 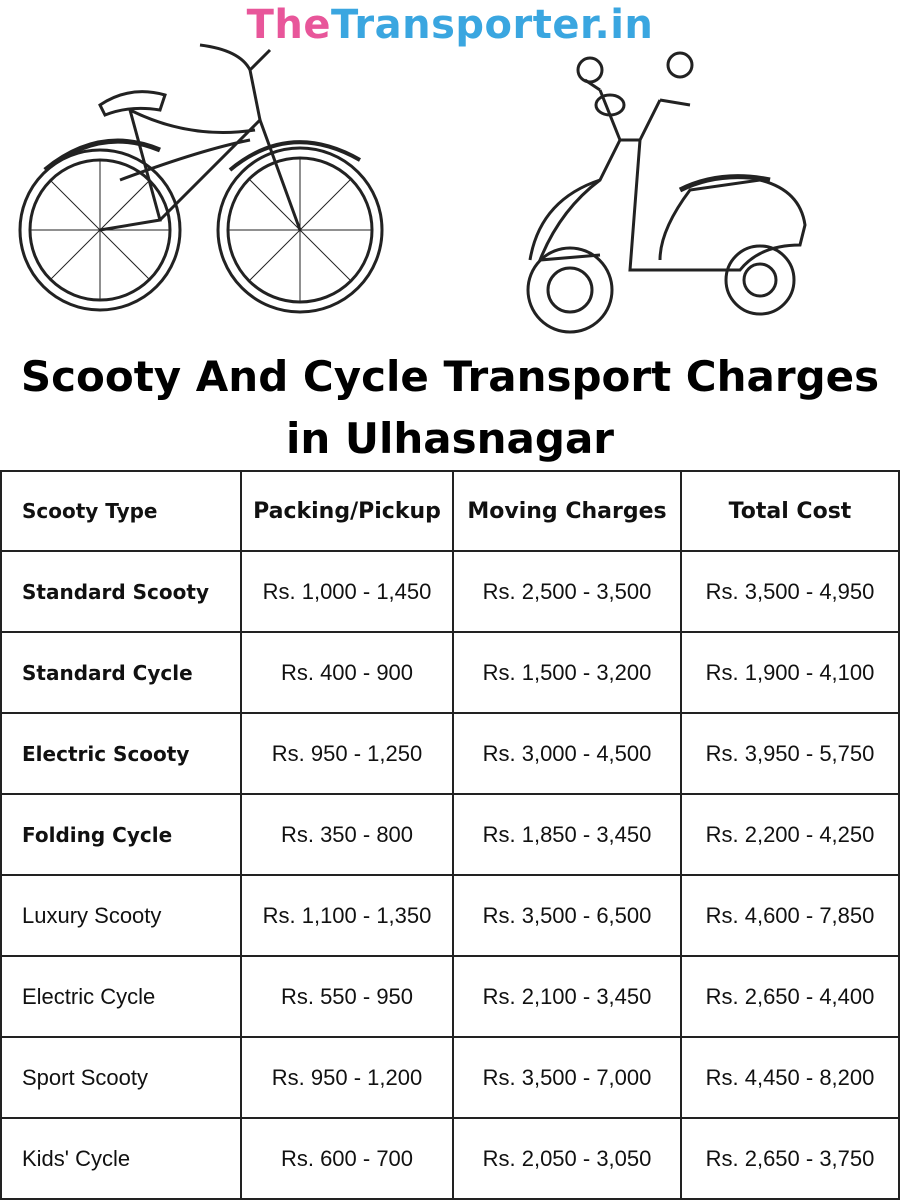 I want to click on price-cell: Rs. 2,650 - 3,750, so click(x=790, y=1158).